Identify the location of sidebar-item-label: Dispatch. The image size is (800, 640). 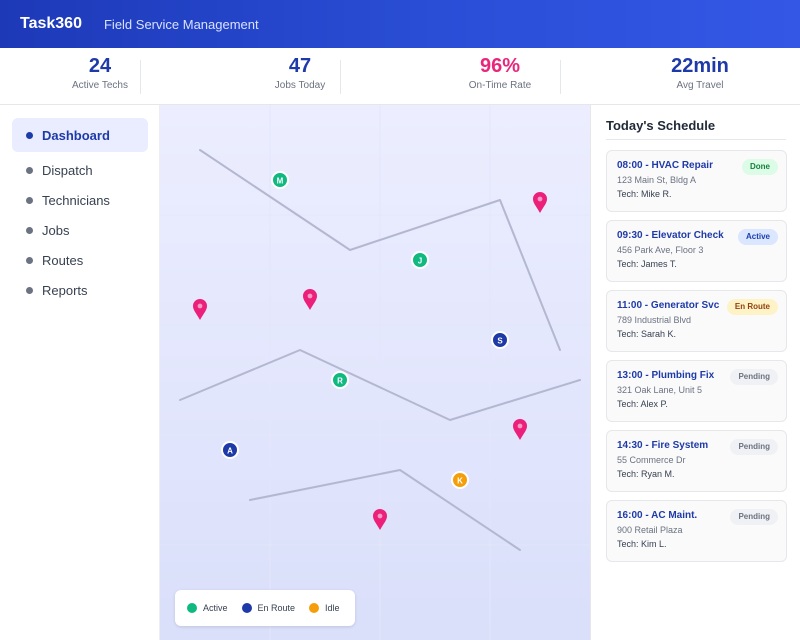
(67, 170).